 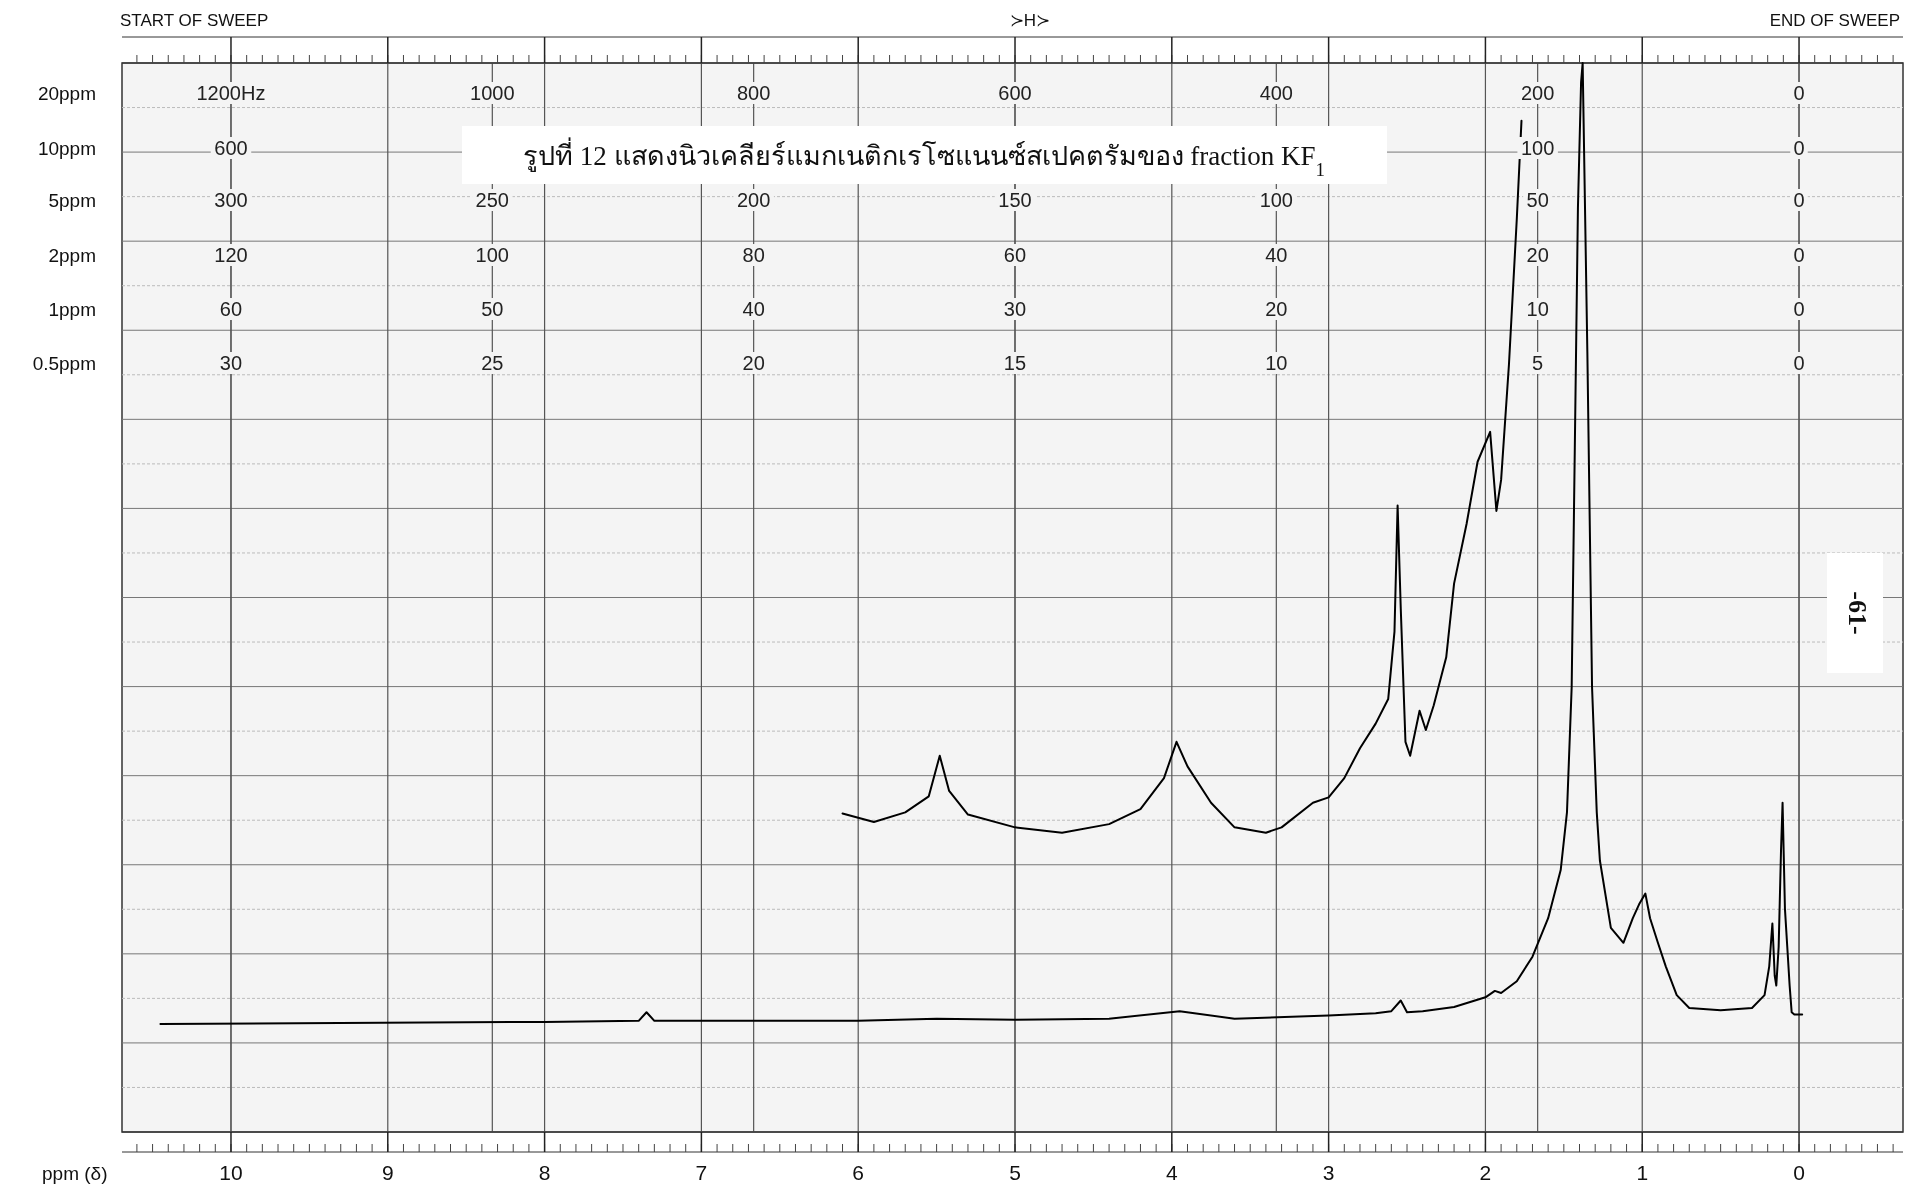 What do you see at coordinates (1030, 20) in the screenshot?
I see `text: ≻H≻` at bounding box center [1030, 20].